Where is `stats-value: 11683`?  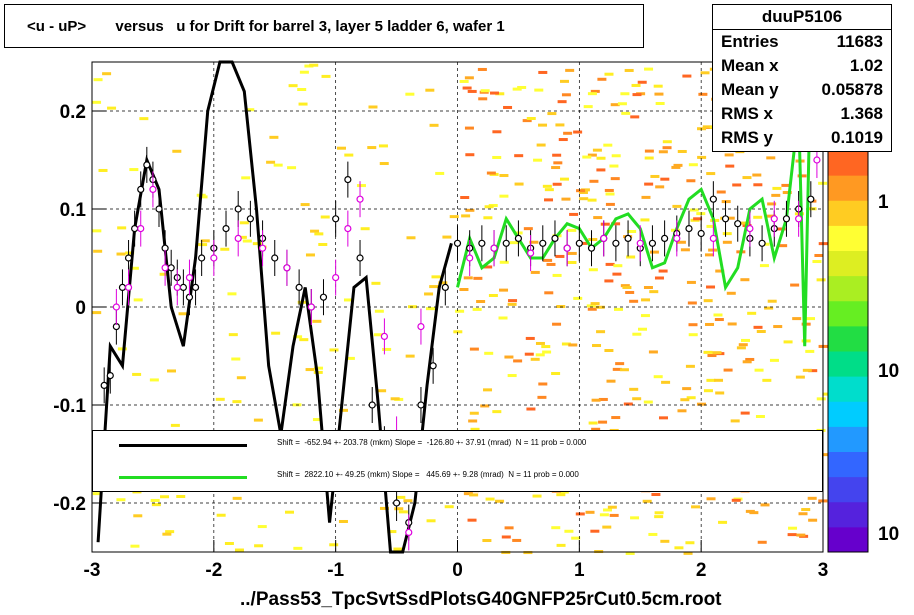
stats-value: 11683 is located at coordinates (859, 41).